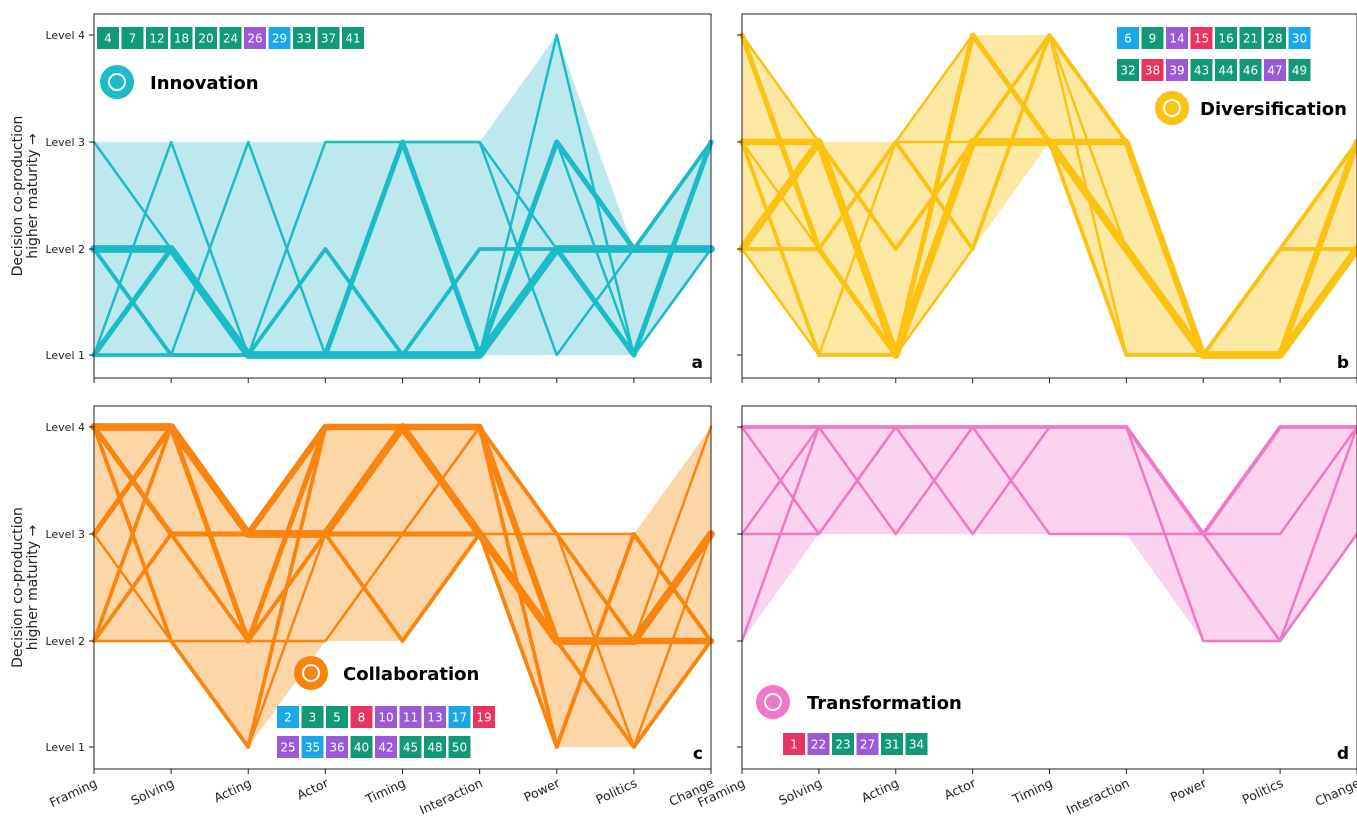  I want to click on case-badge-label: 15, so click(1201, 39).